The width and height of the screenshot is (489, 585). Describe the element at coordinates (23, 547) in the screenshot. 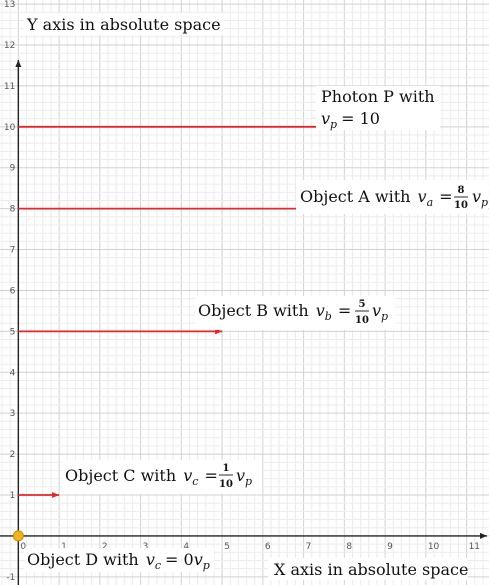

I see `x-tick-label: 0` at that location.